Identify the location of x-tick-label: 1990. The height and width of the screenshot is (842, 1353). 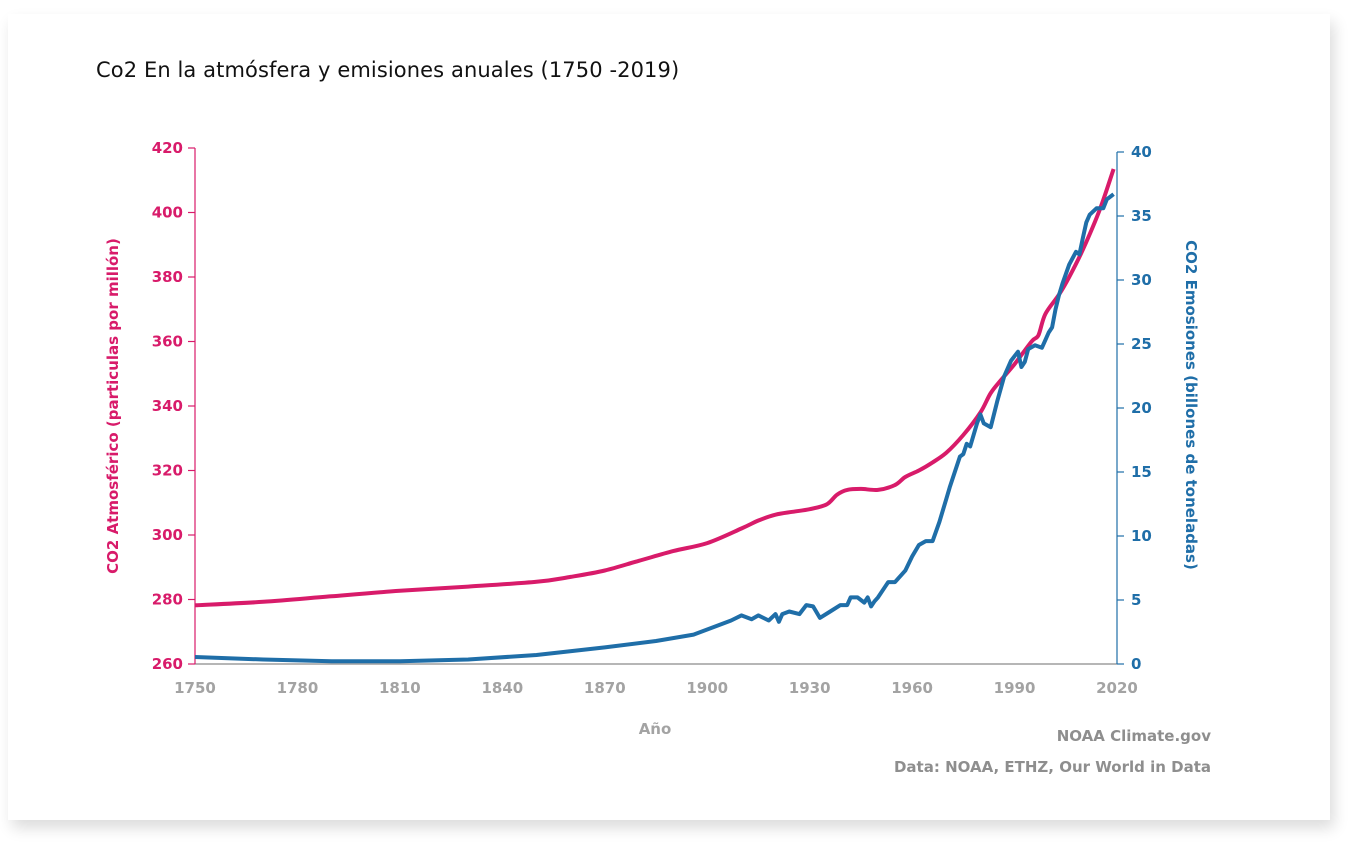
(1015, 688).